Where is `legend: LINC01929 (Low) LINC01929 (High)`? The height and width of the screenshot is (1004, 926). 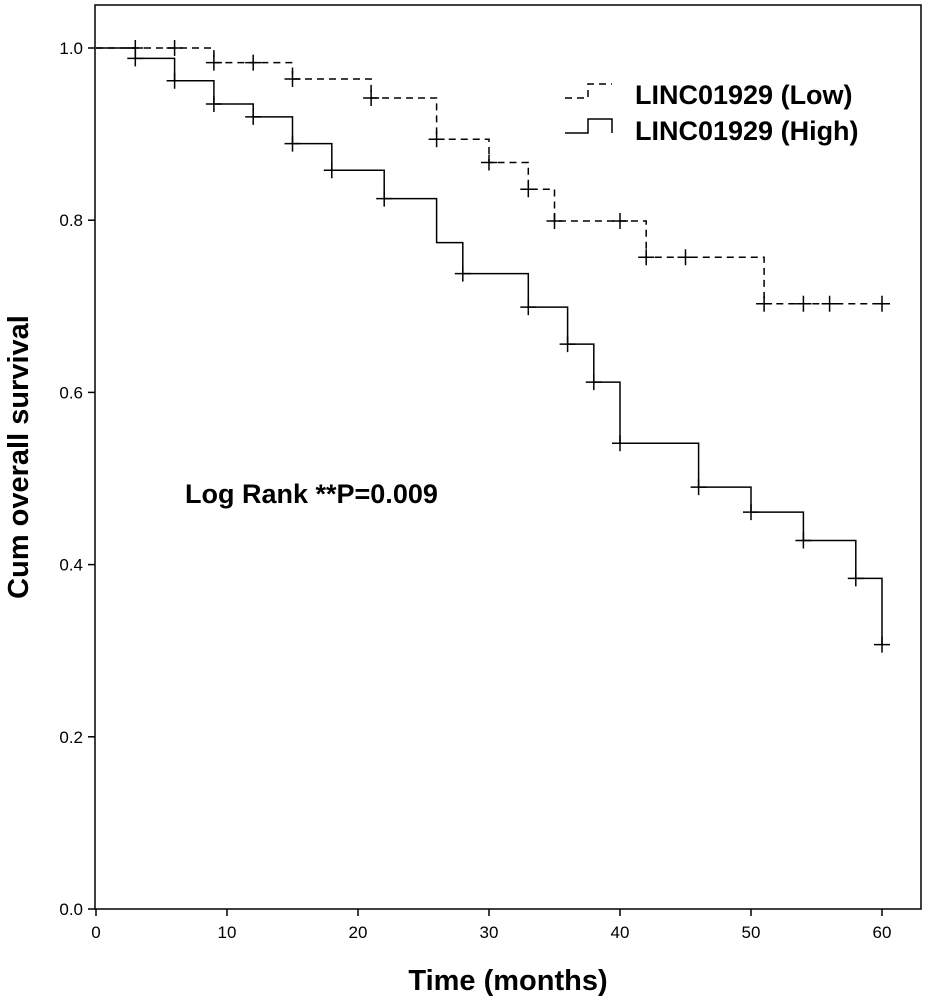 legend: LINC01929 (Low) LINC01929 (High) is located at coordinates (712, 113).